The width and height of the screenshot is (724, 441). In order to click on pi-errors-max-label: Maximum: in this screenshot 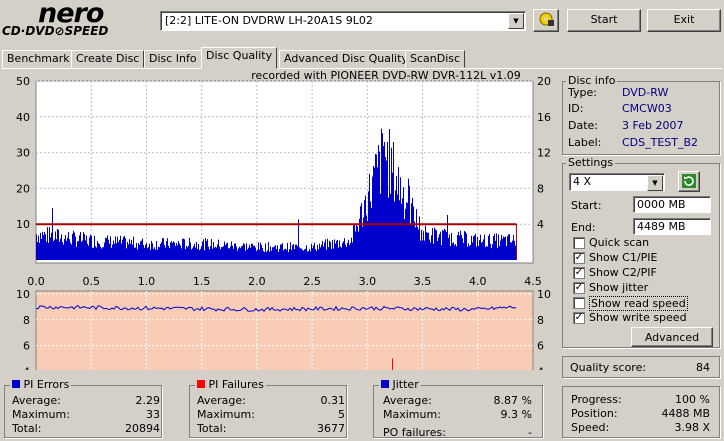, I will do `click(41, 414)`.